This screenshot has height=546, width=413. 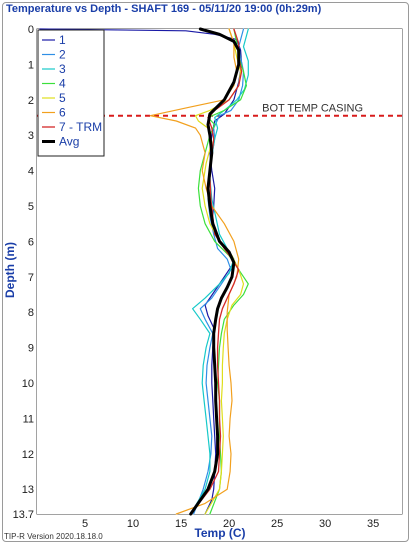 What do you see at coordinates (80, 127) in the screenshot?
I see `legend-label: 7 - TRM` at bounding box center [80, 127].